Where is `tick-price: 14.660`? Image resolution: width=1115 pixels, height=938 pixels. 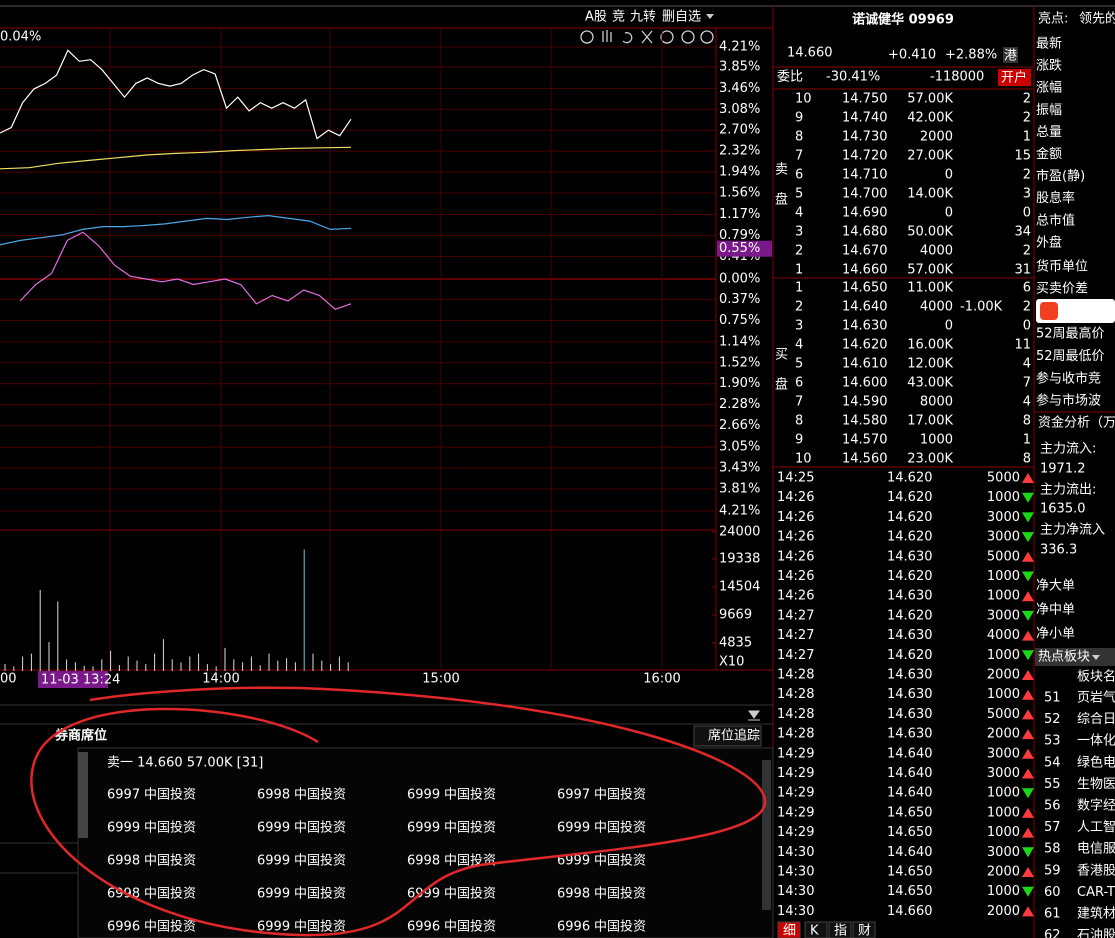 tick-price: 14.660 is located at coordinates (910, 911).